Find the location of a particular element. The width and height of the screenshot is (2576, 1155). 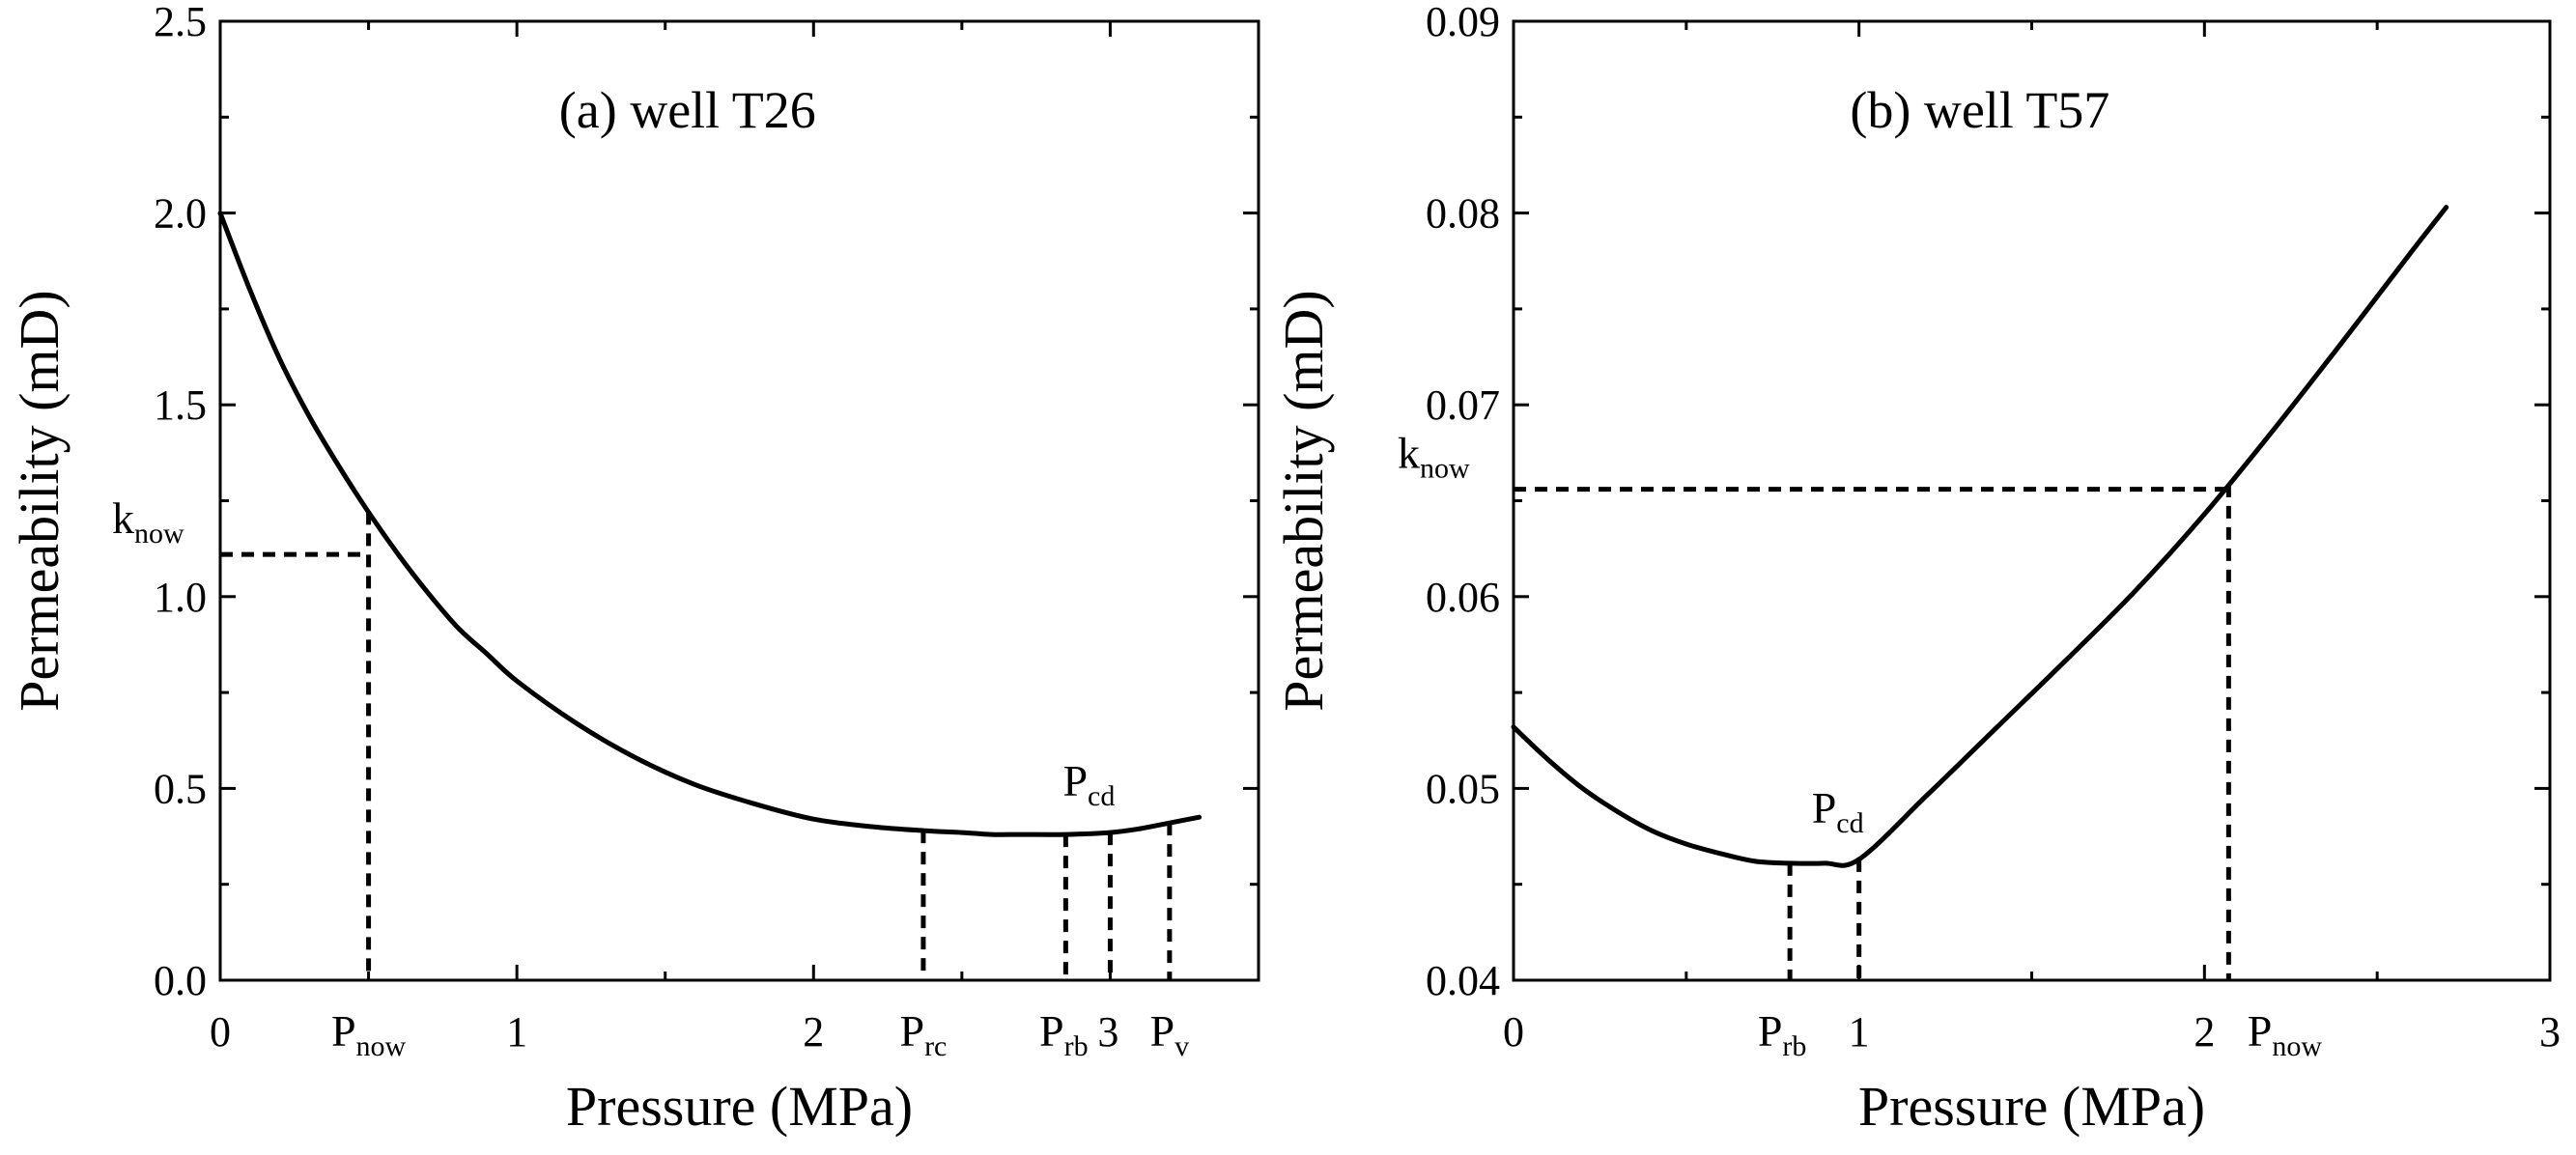

panel-title: (a) well T26 is located at coordinates (687, 110).